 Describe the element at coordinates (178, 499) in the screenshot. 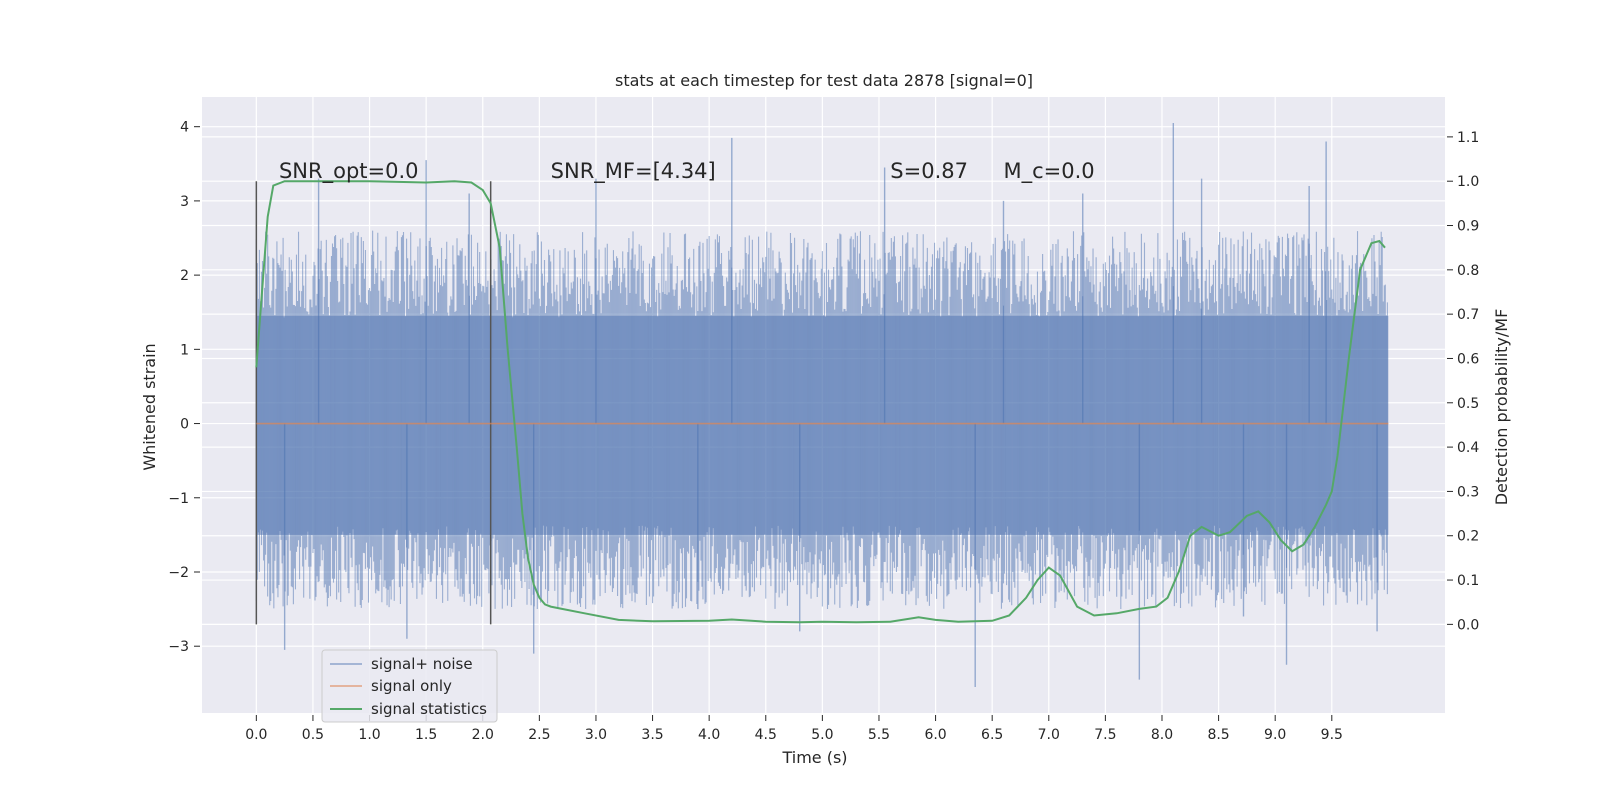

I see `y-tick-label: −1` at that location.